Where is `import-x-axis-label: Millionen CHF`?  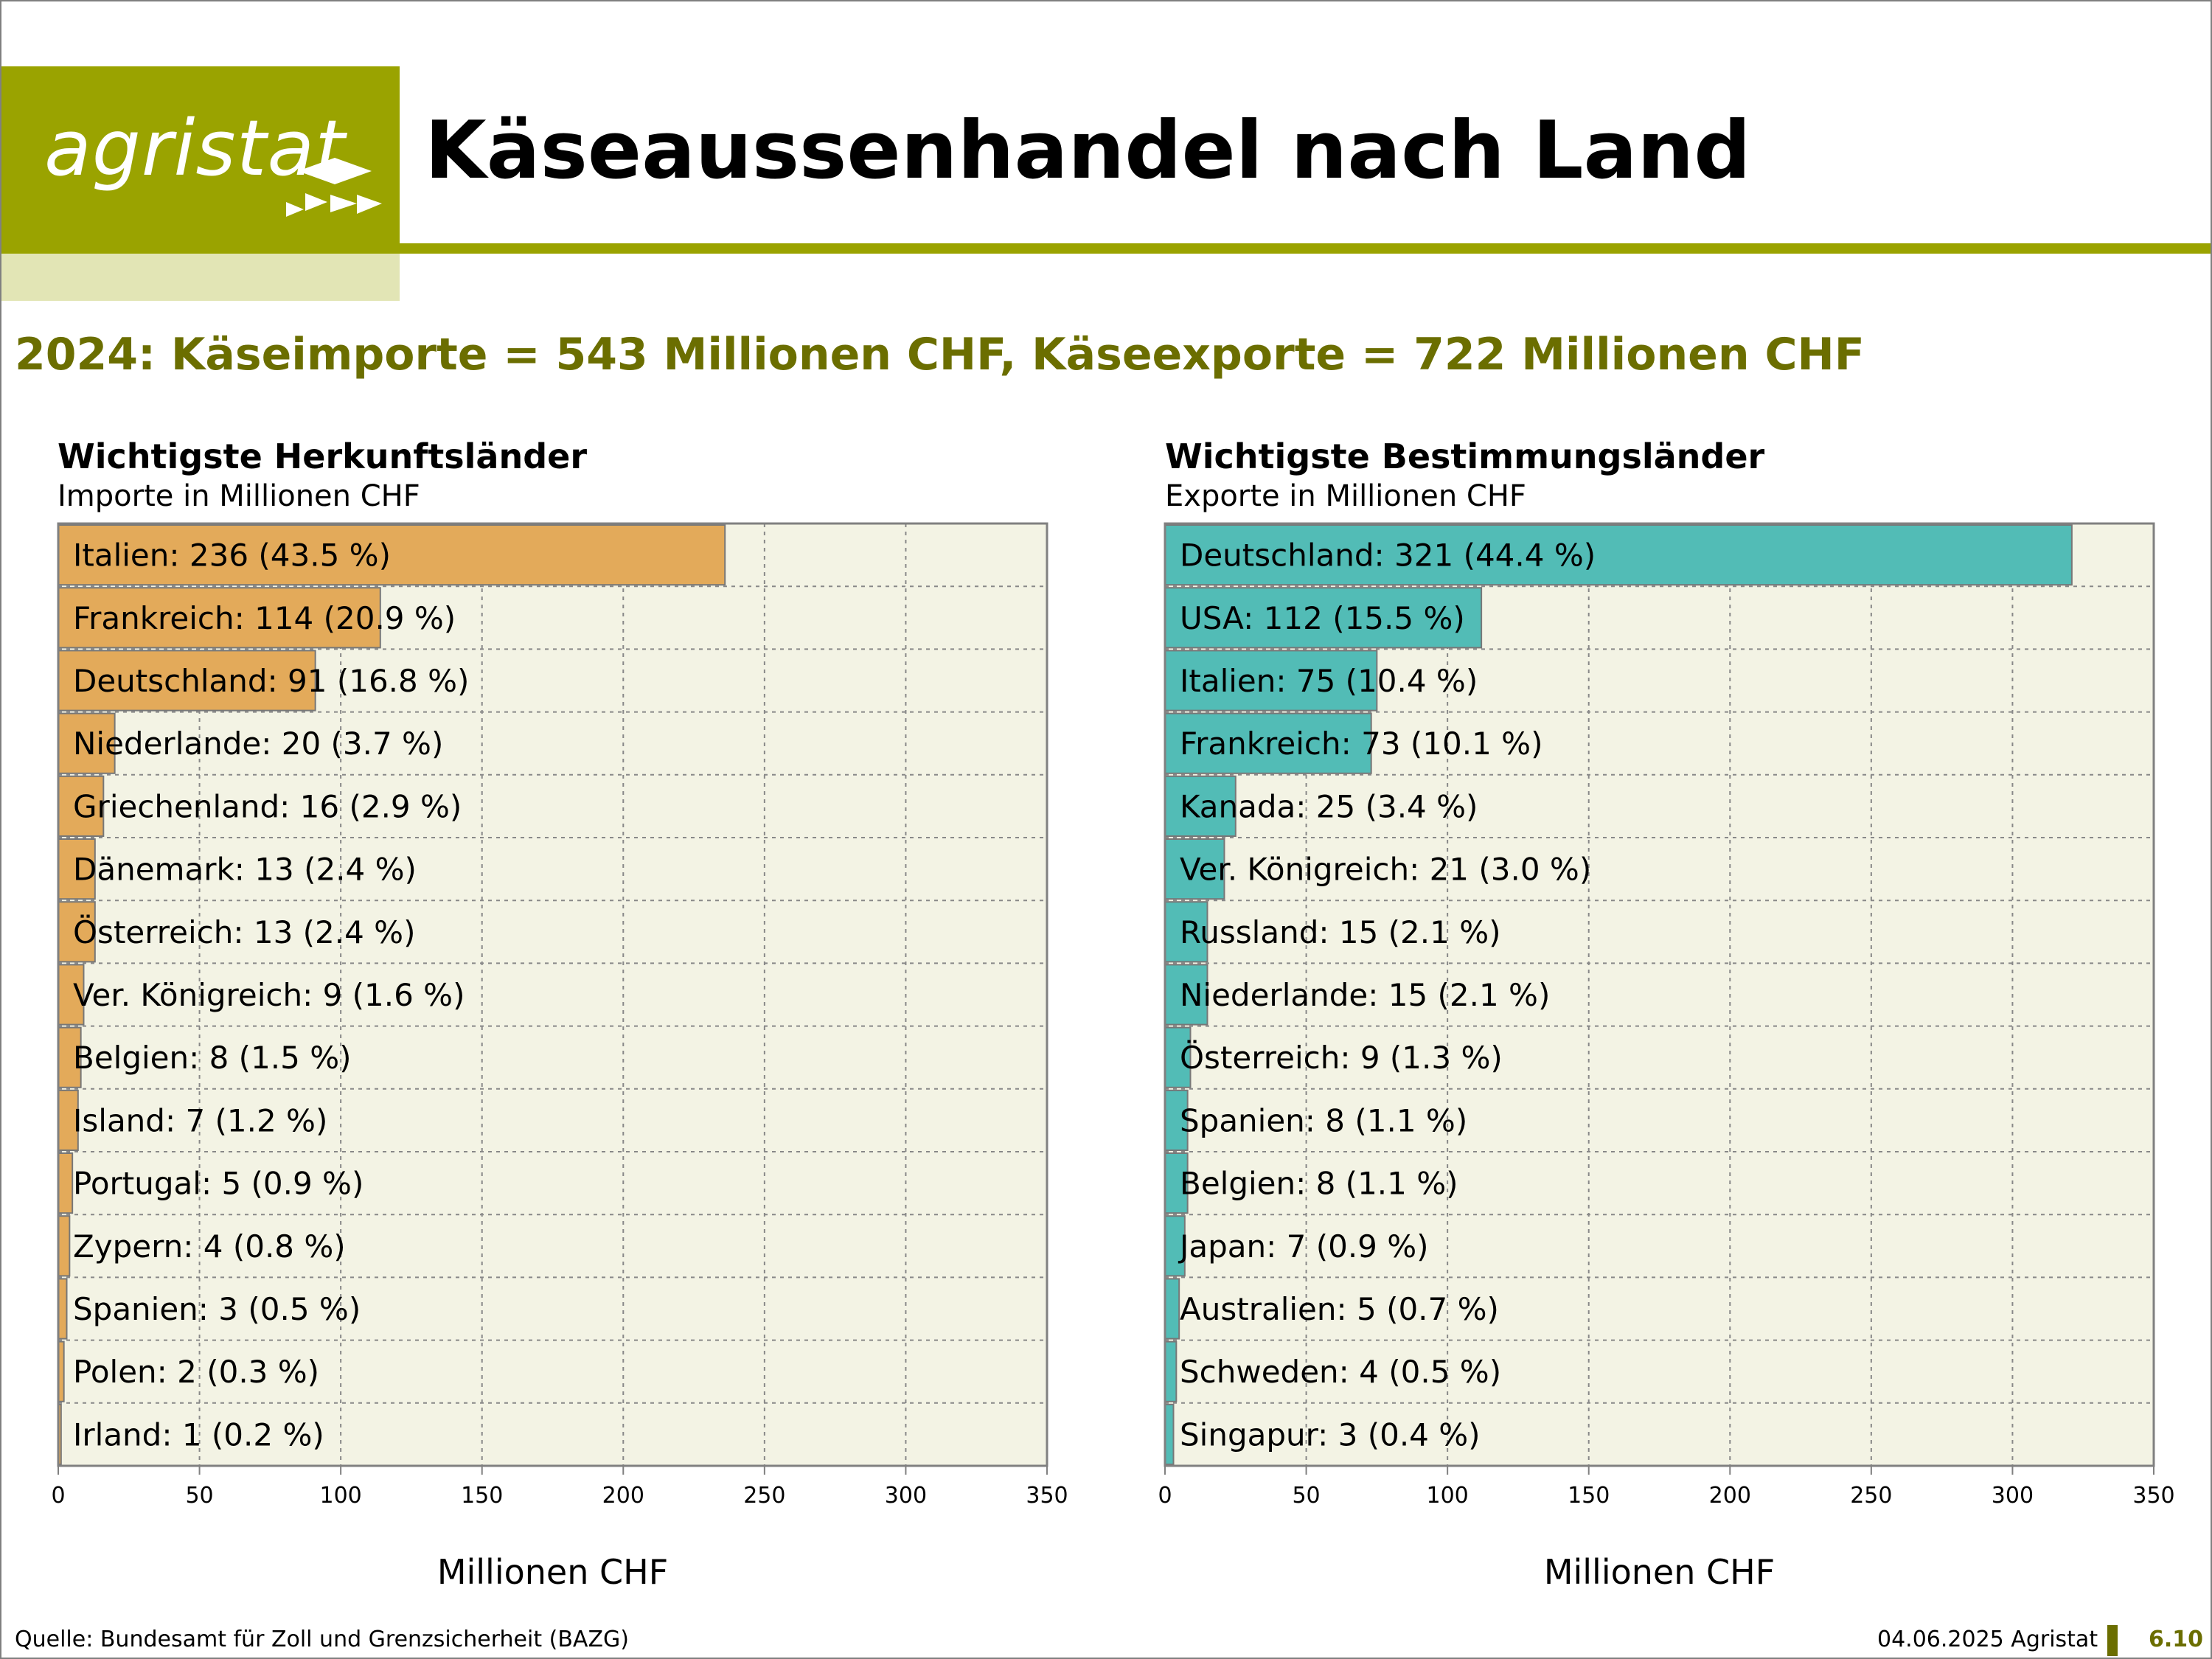 import-x-axis-label: Millionen CHF is located at coordinates (552, 1572).